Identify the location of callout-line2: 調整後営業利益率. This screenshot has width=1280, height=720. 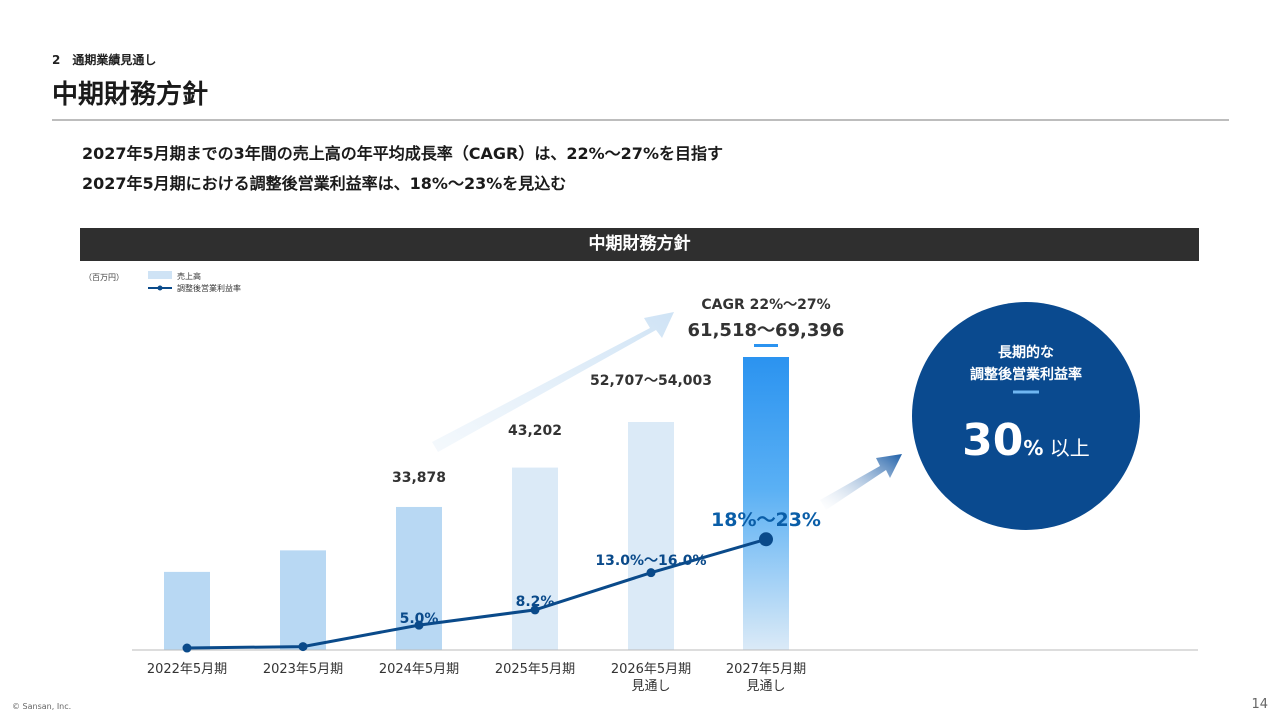
(1026, 374).